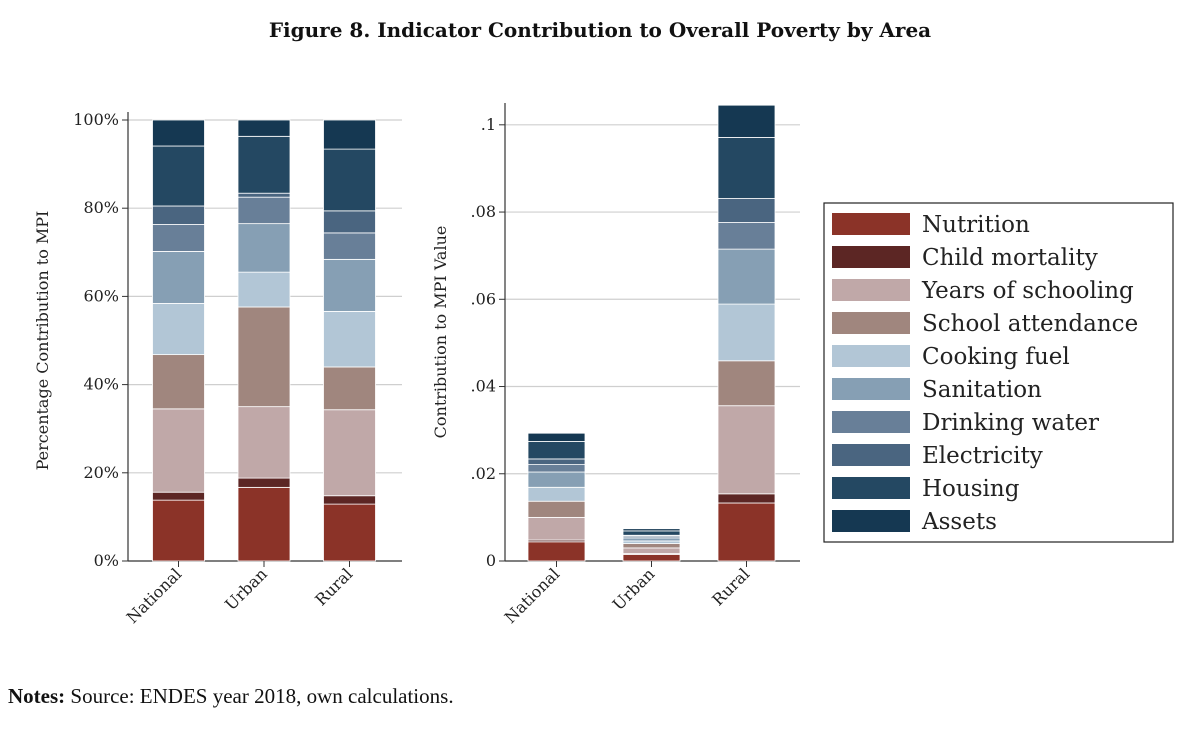 Image resolution: width=1200 pixels, height=732 pixels. Describe the element at coordinates (101, 207) in the screenshot. I see `y-tick-label: 80%` at that location.